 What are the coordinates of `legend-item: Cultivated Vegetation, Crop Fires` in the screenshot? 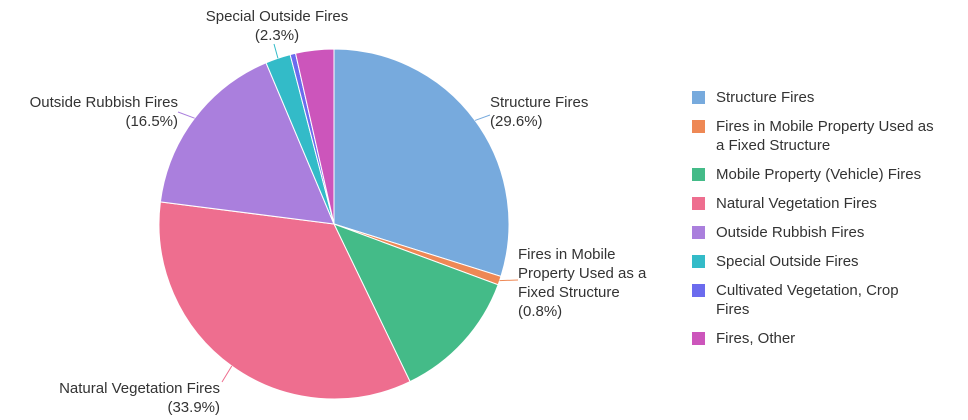 It's located at (830, 300).